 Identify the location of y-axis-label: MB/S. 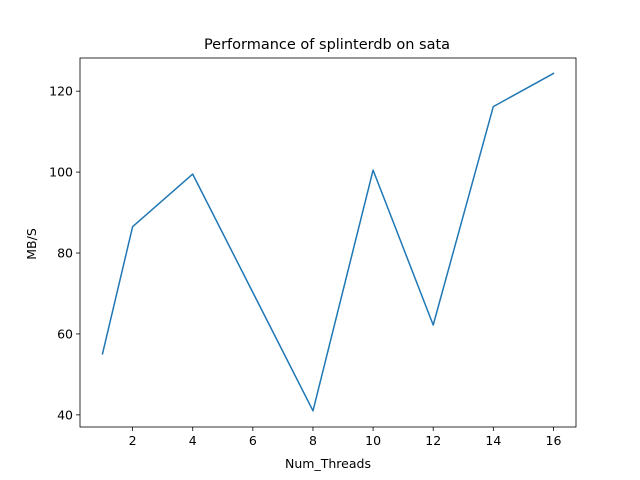
(31, 244).